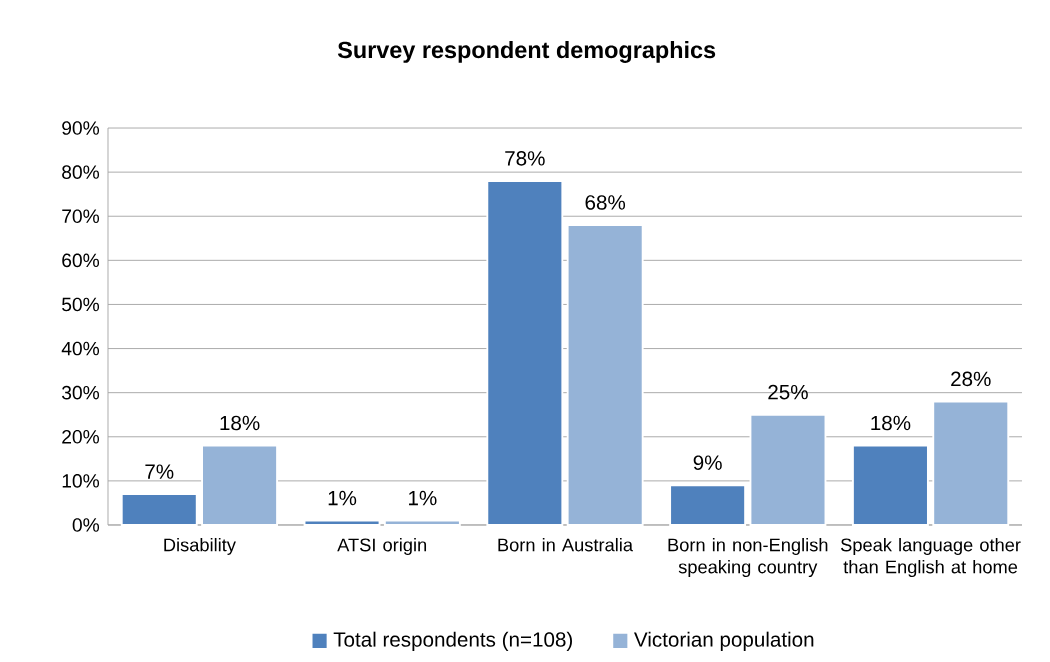  I want to click on legend-label: Victorian population, so click(723, 641).